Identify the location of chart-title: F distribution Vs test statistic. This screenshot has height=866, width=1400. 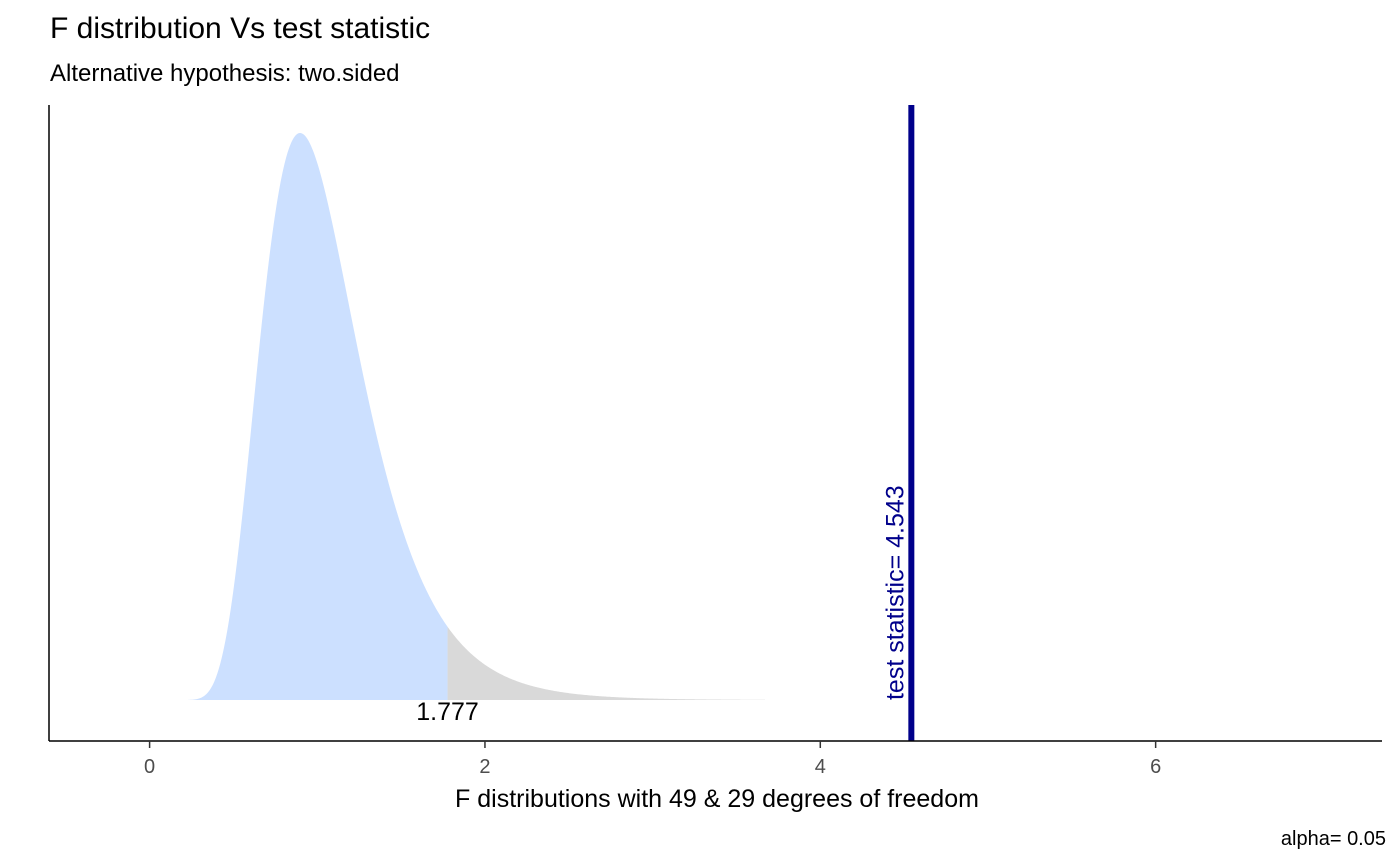
(240, 28).